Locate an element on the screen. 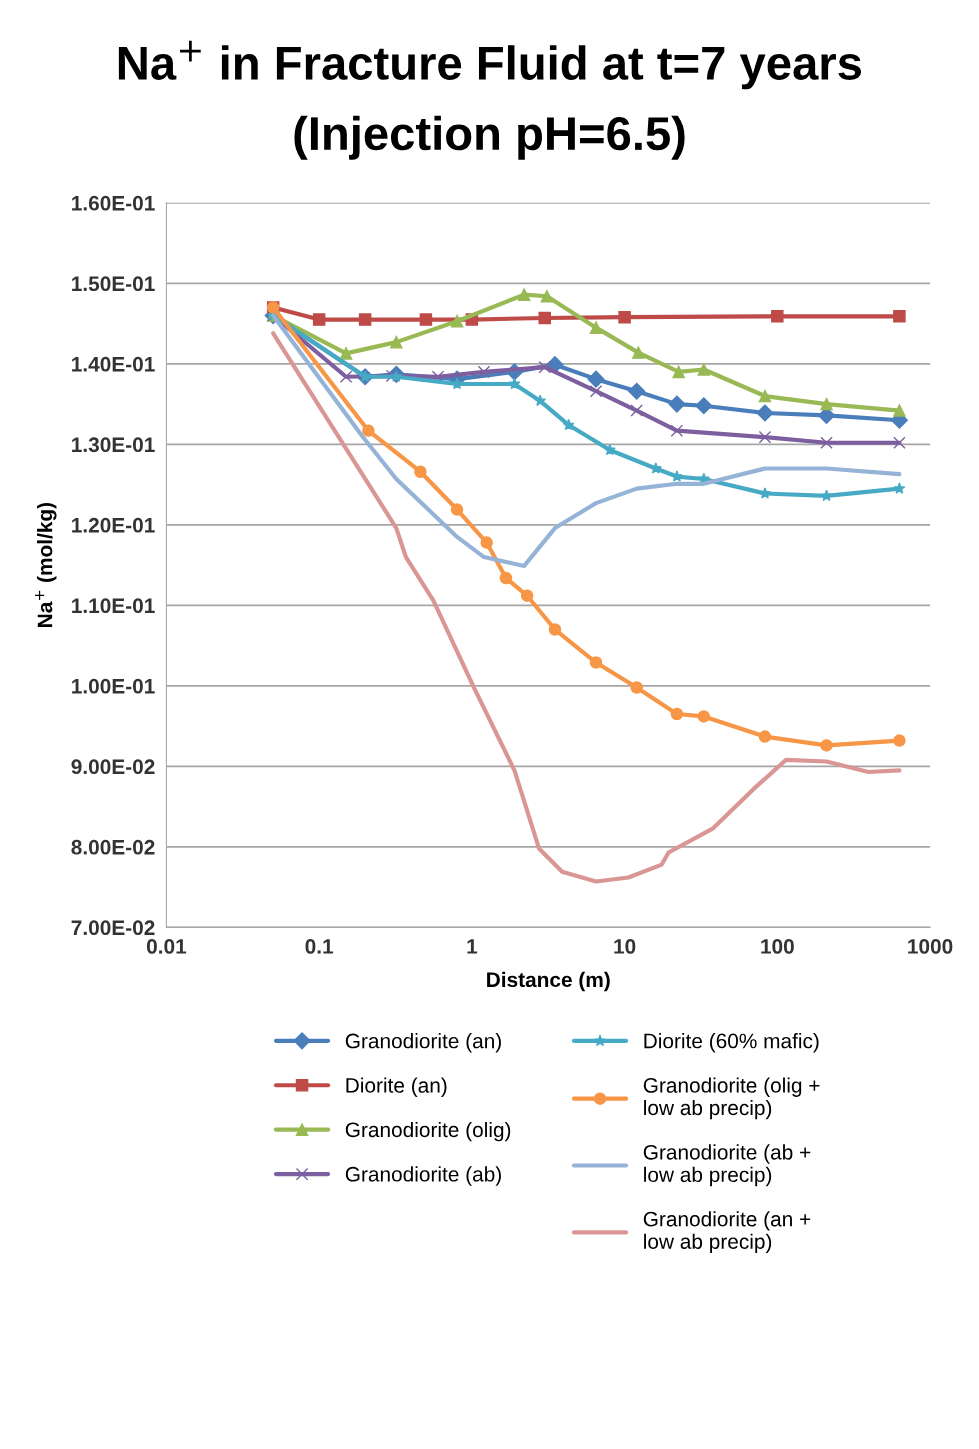 The image size is (979, 1449). y-tick-label: 1.50E-01 is located at coordinates (113, 284).